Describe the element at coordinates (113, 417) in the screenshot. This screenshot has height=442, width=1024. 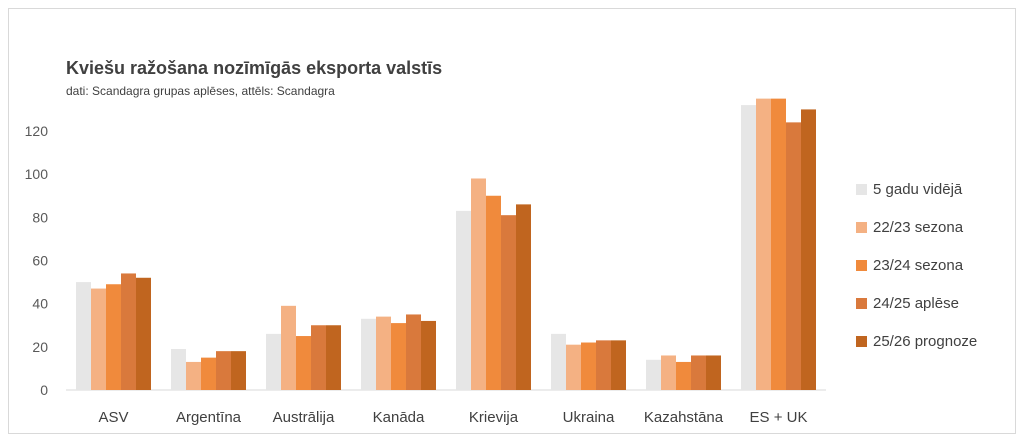
I see `x-category-label: ASV` at that location.